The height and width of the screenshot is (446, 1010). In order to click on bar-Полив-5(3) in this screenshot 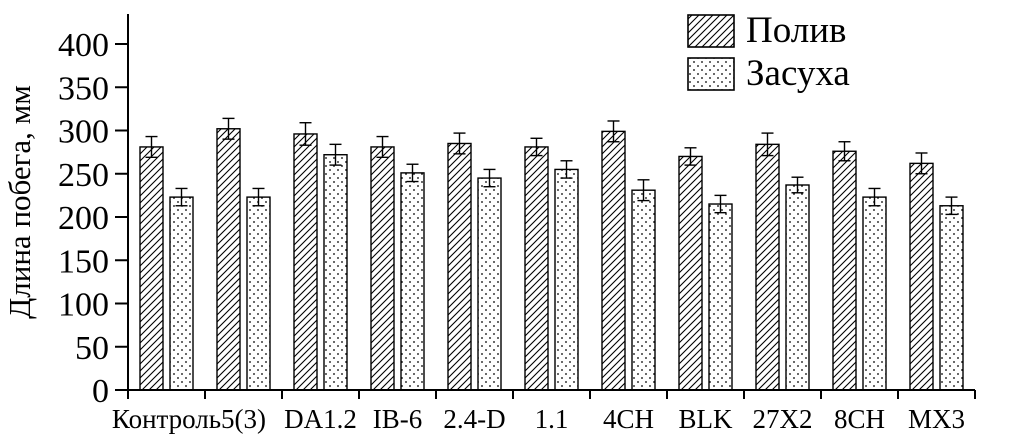, I will do `click(228, 259)`.